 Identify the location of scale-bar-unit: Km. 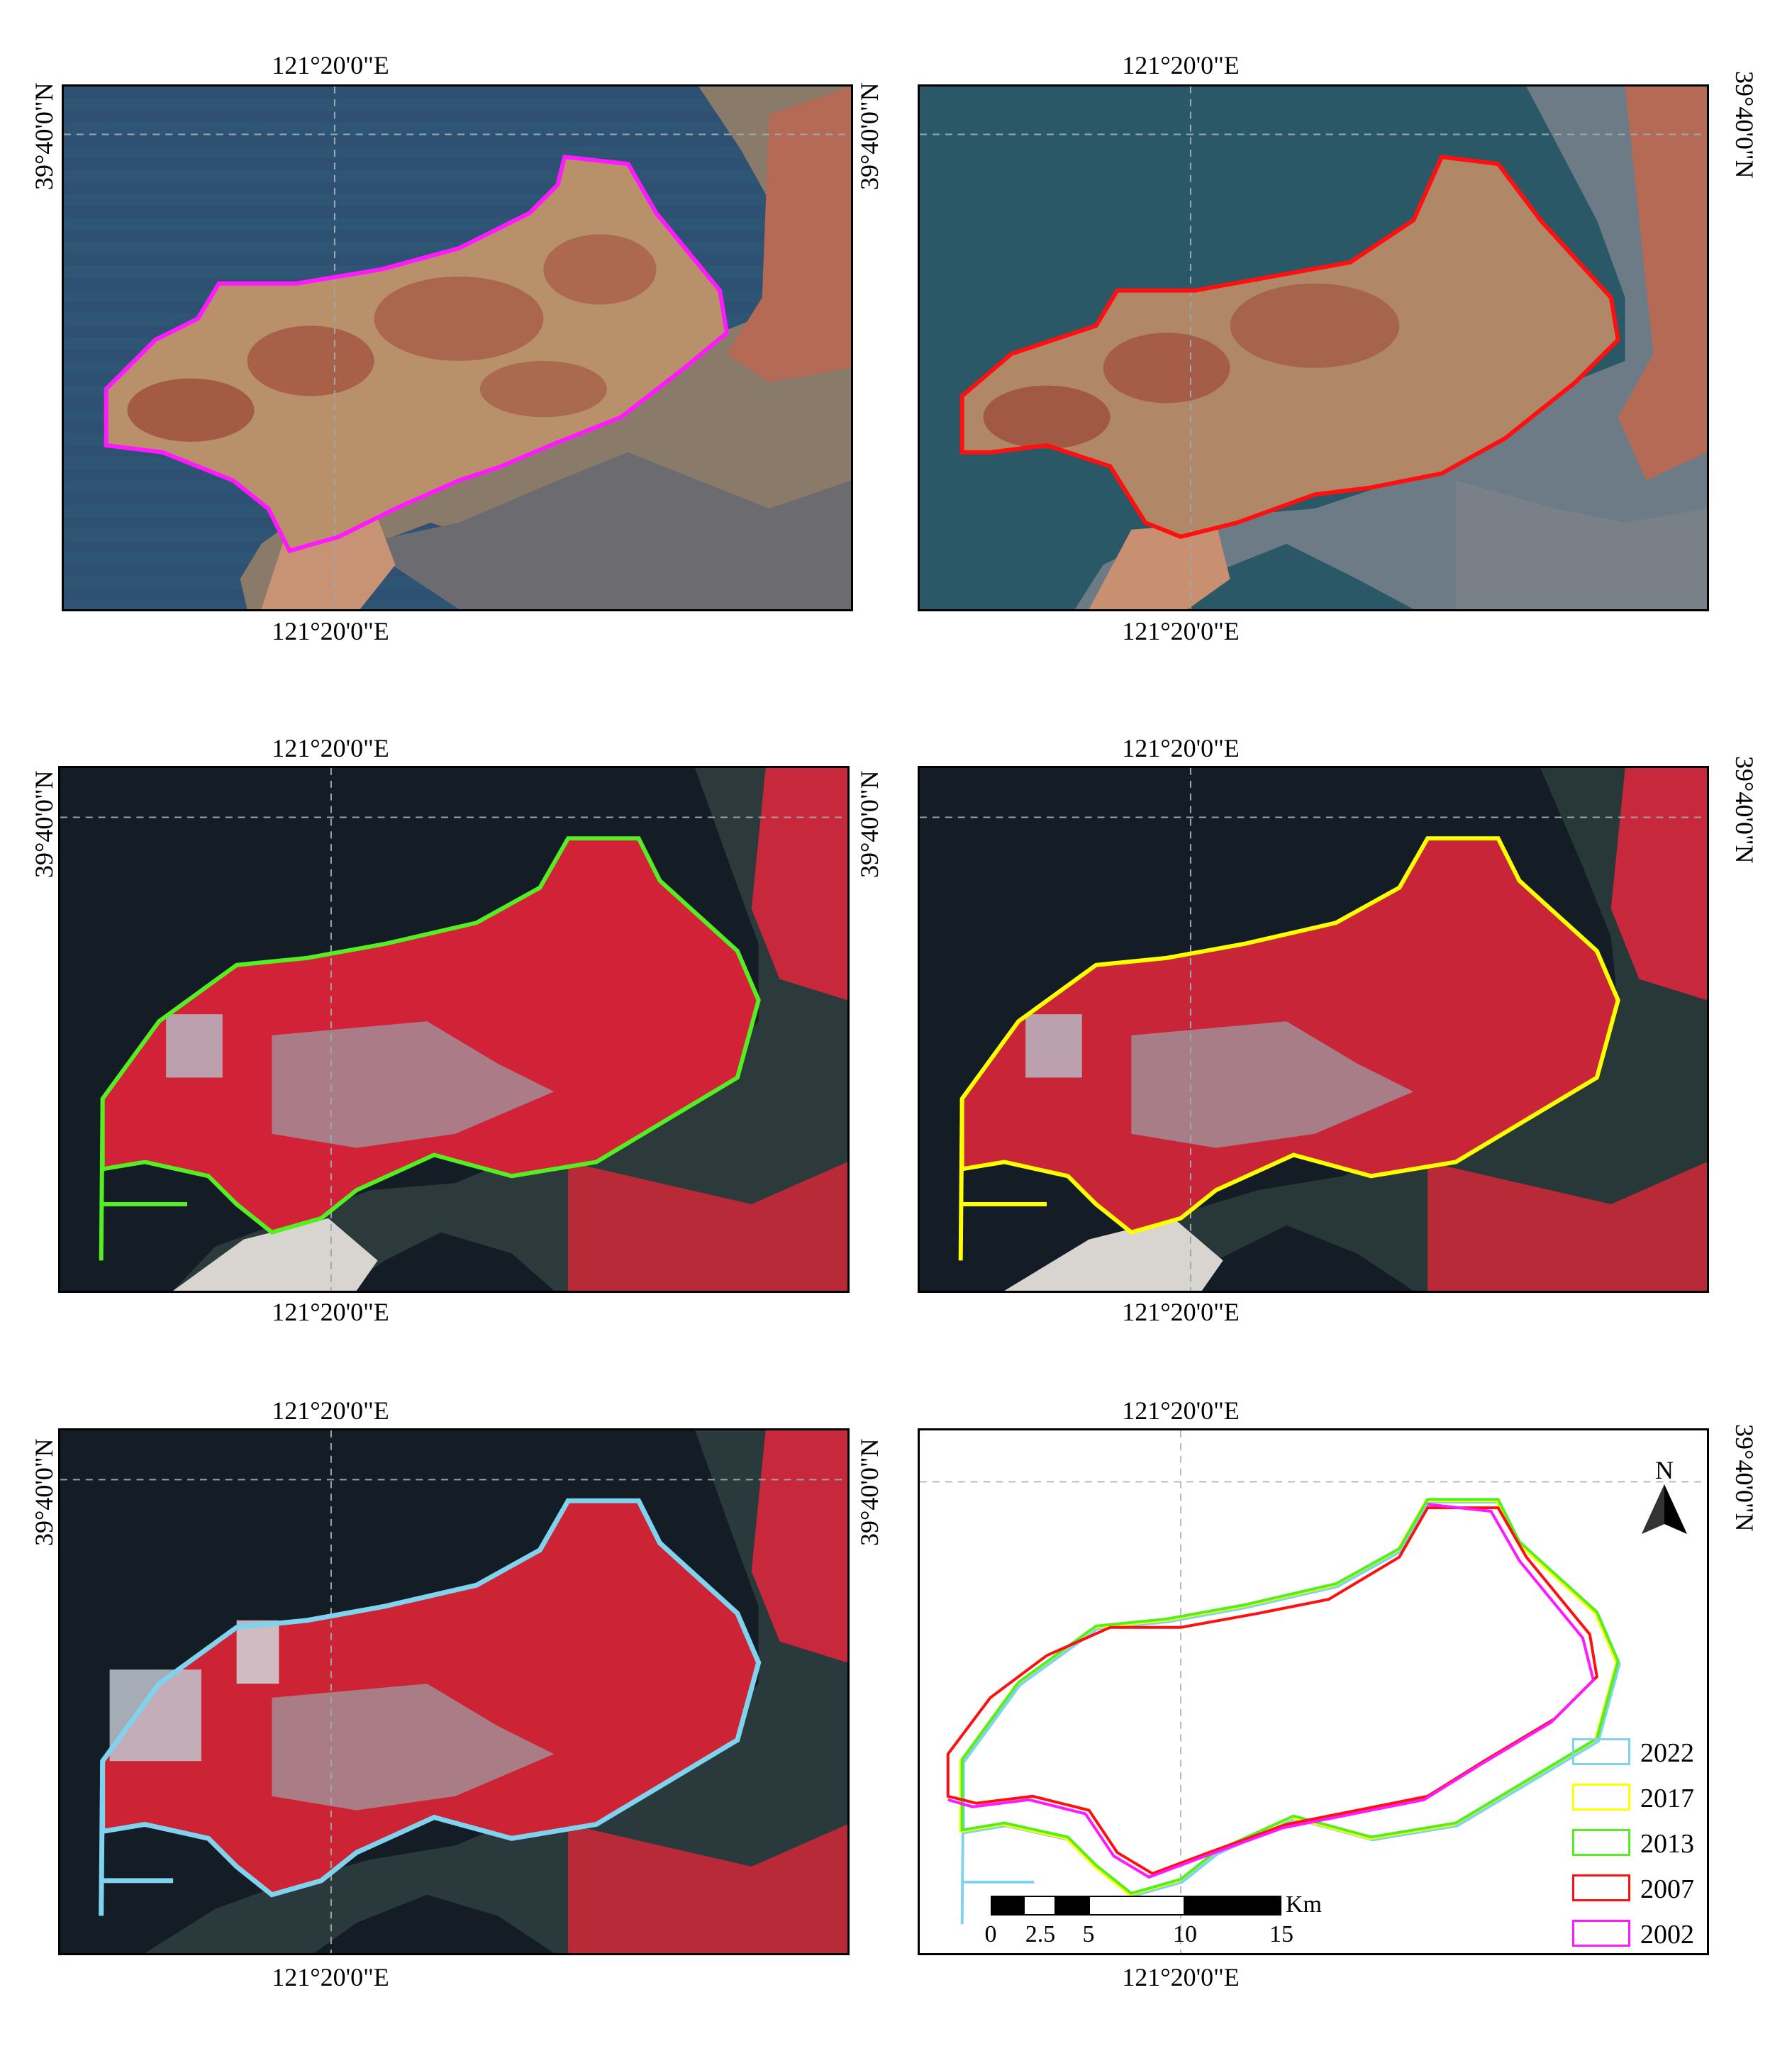
(1304, 1904).